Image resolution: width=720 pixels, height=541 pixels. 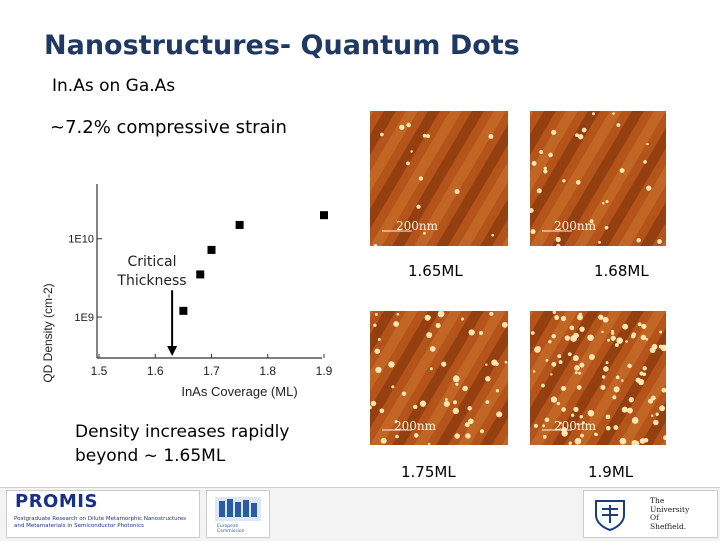 What do you see at coordinates (211, 371) in the screenshot?
I see `x-tick-label-2: 1.7` at bounding box center [211, 371].